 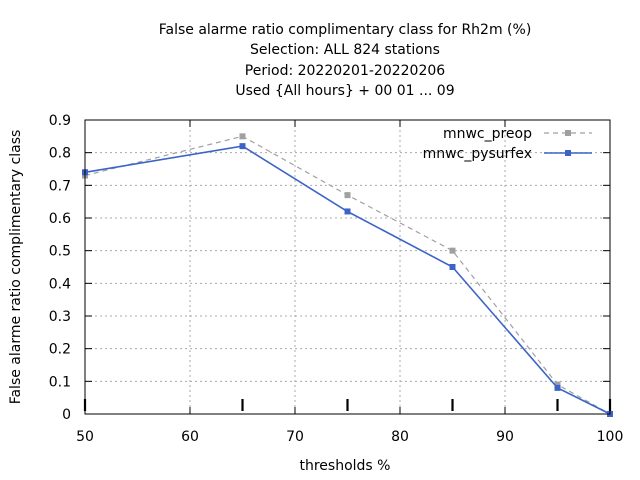 I want to click on legend-label-mnwc-preop: mnwc_preop, so click(x=487, y=134).